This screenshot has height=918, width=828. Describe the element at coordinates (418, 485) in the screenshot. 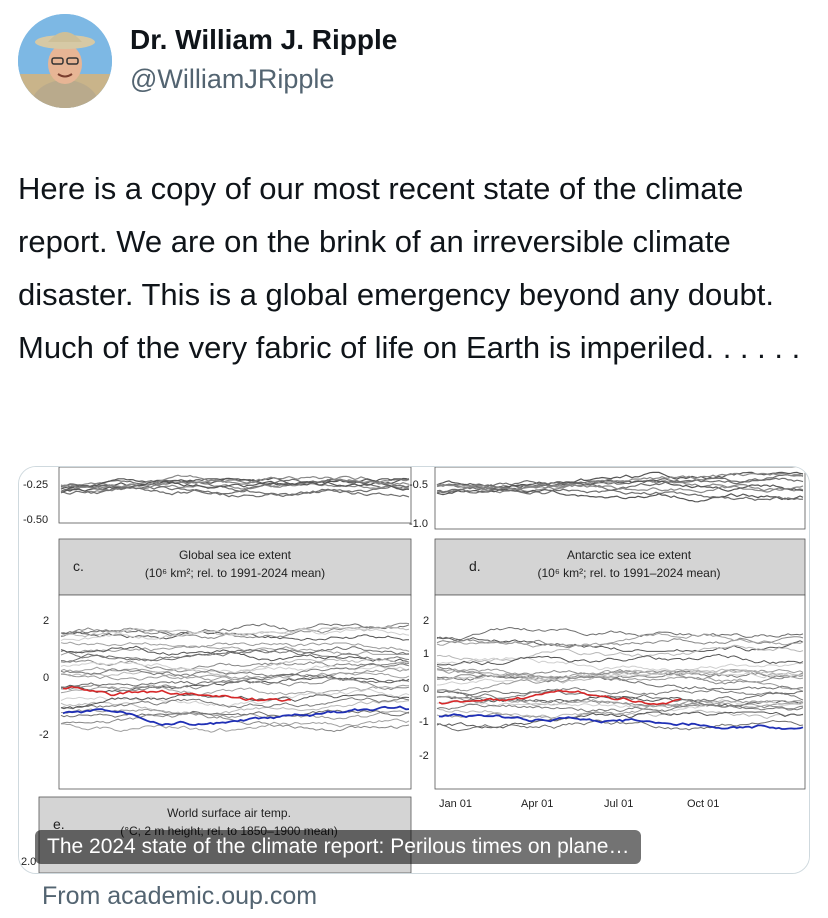

I see `top-right-tick-1: -0.5` at that location.